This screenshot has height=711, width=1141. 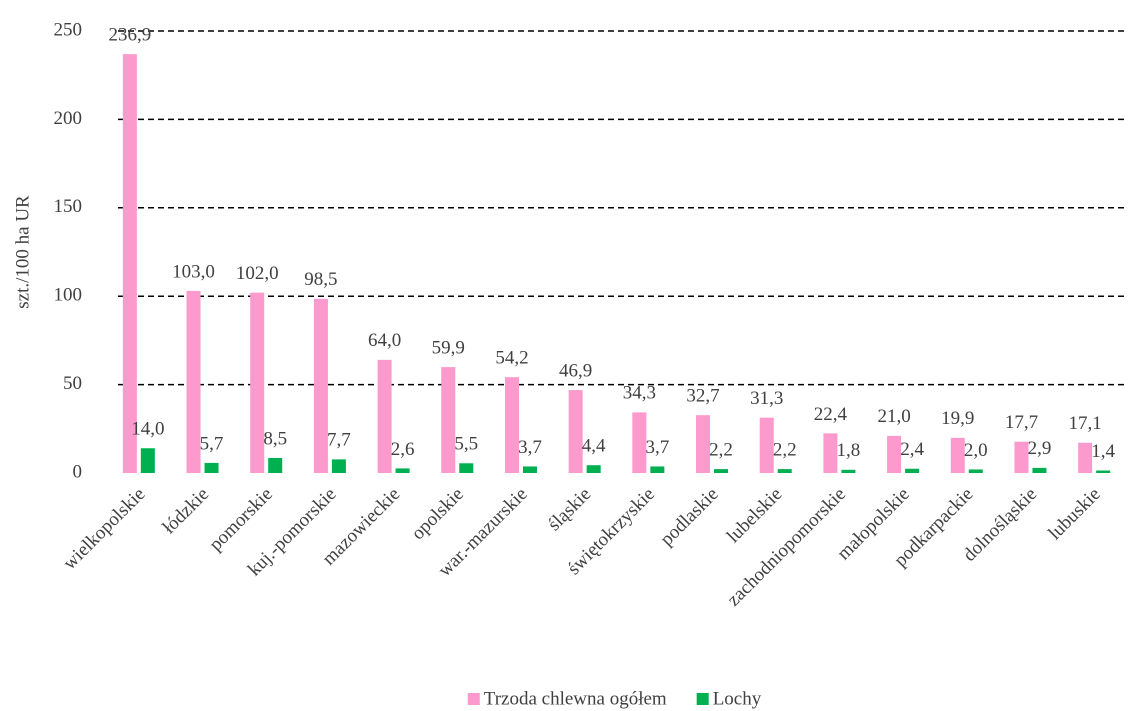 What do you see at coordinates (68, 29) in the screenshot?
I see `y-tick-label: 250` at bounding box center [68, 29].